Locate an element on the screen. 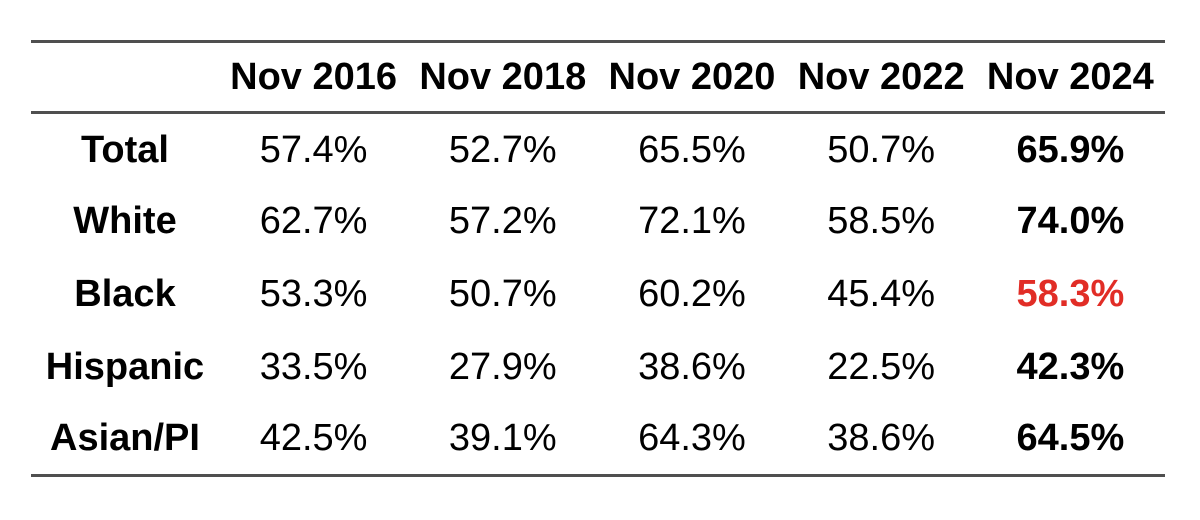 This screenshot has width=1200, height=520. column-header-nov-2022: Nov 2022 is located at coordinates (881, 77).